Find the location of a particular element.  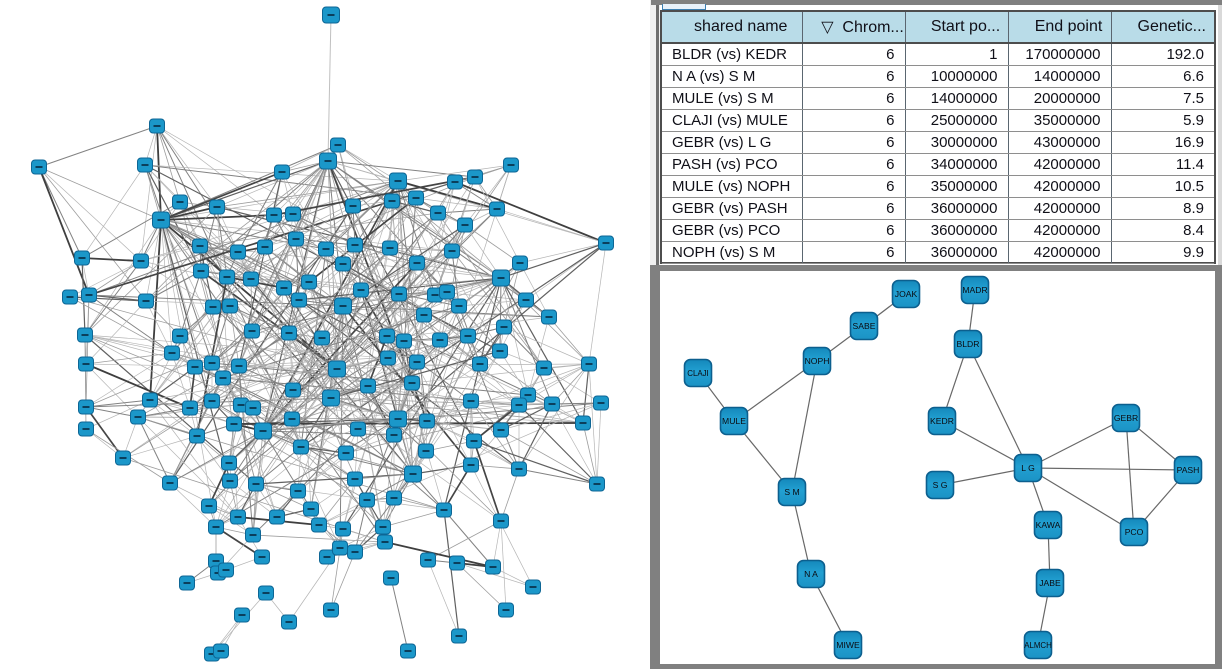

svg-text: PCO is located at coordinates (1134, 532).